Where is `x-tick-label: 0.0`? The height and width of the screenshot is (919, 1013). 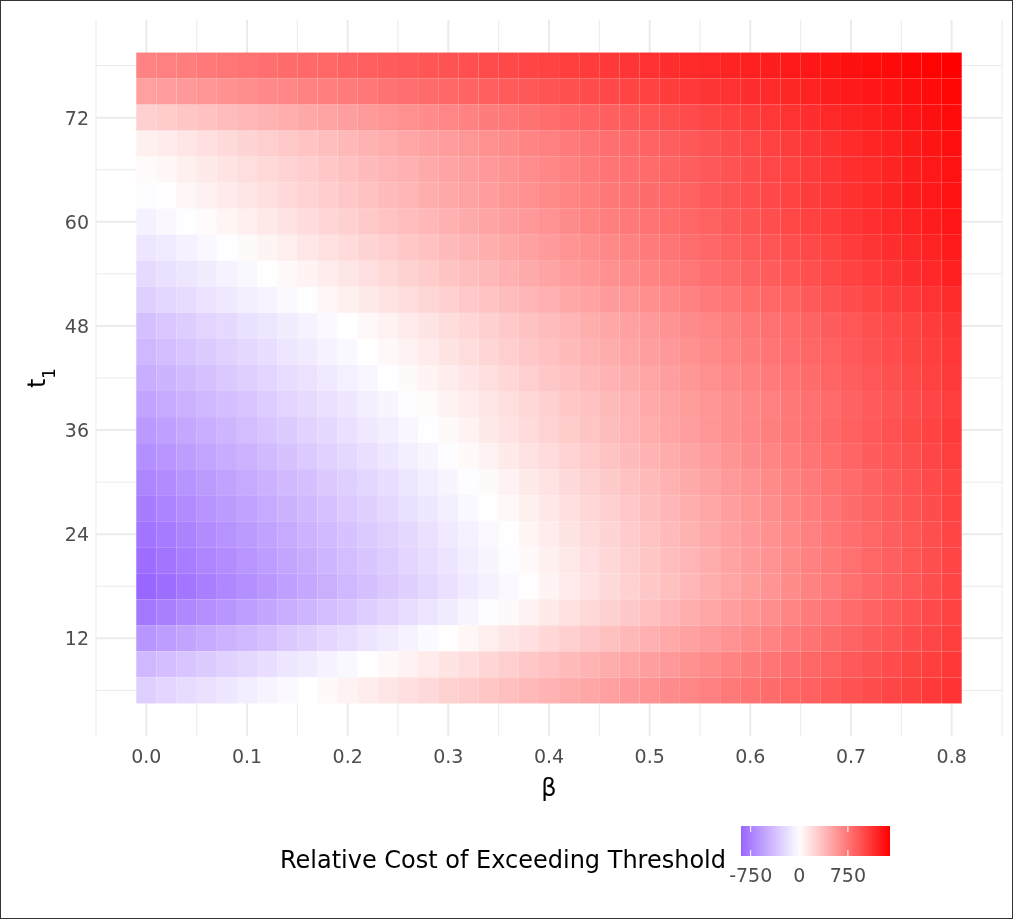
x-tick-label: 0.0 is located at coordinates (146, 756).